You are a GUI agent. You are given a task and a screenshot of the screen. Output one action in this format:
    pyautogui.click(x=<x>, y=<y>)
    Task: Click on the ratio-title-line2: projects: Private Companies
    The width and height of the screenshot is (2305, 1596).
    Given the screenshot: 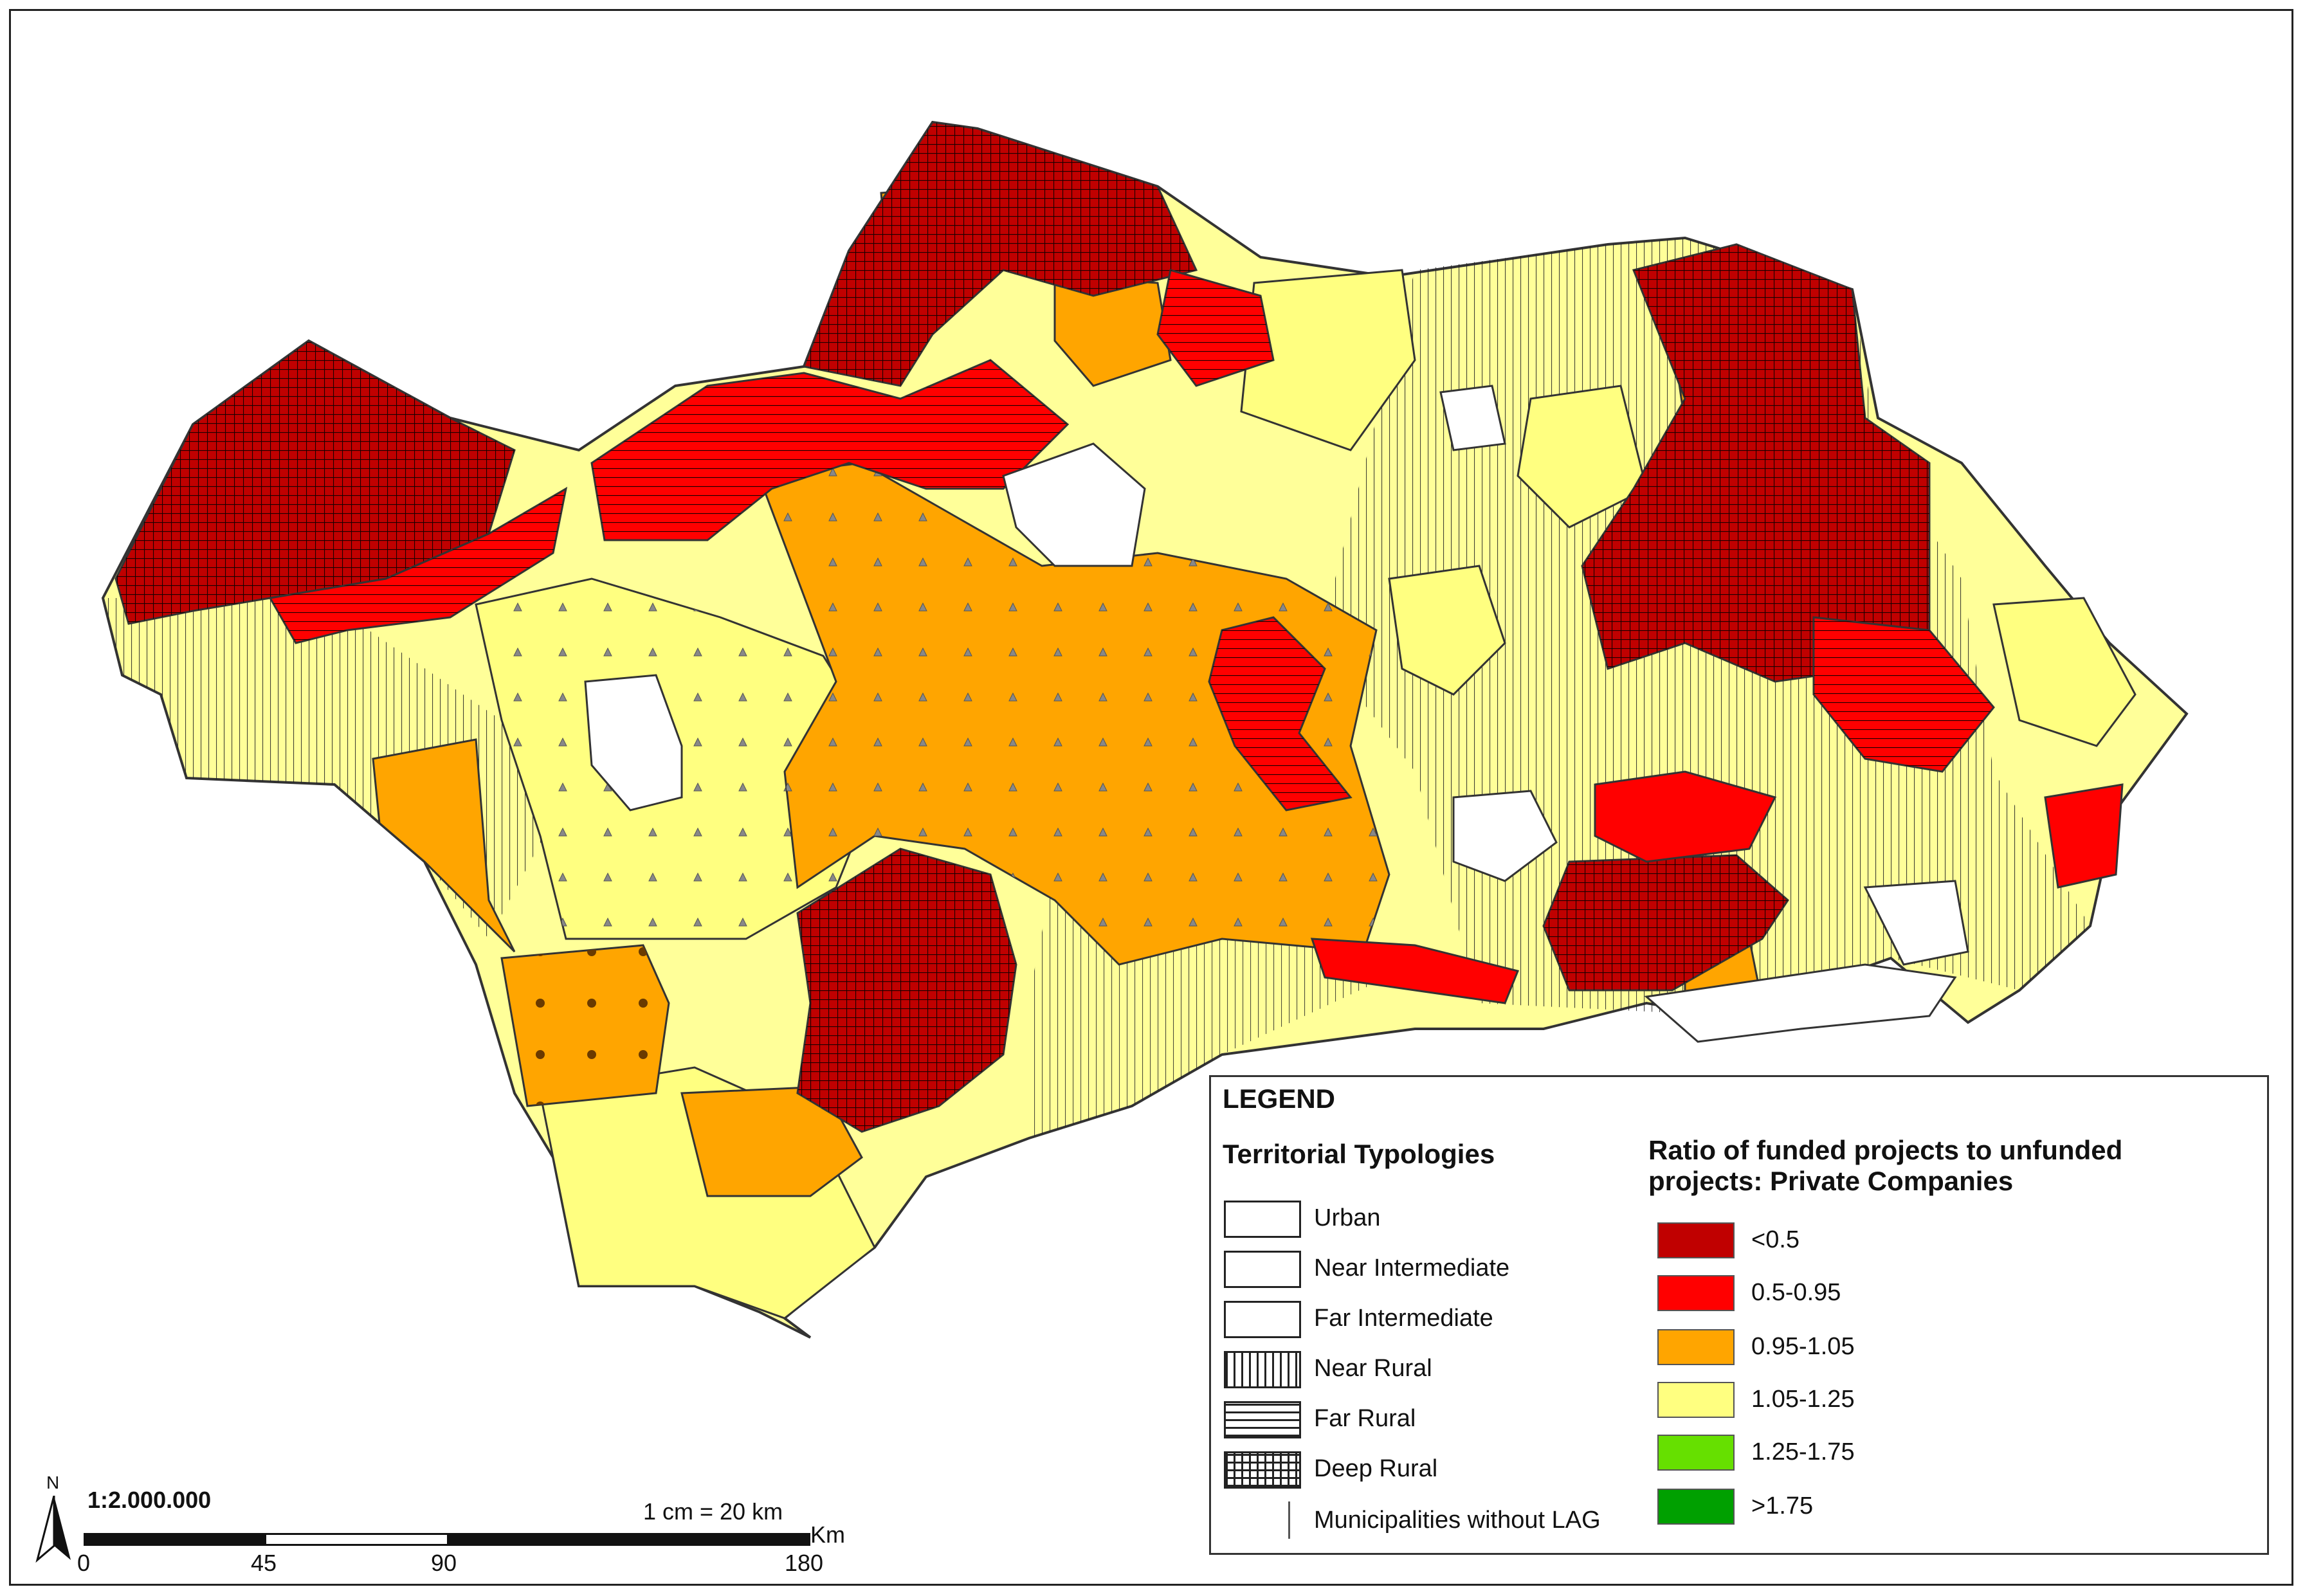 What is the action you would take?
    pyautogui.click(x=1831, y=1181)
    